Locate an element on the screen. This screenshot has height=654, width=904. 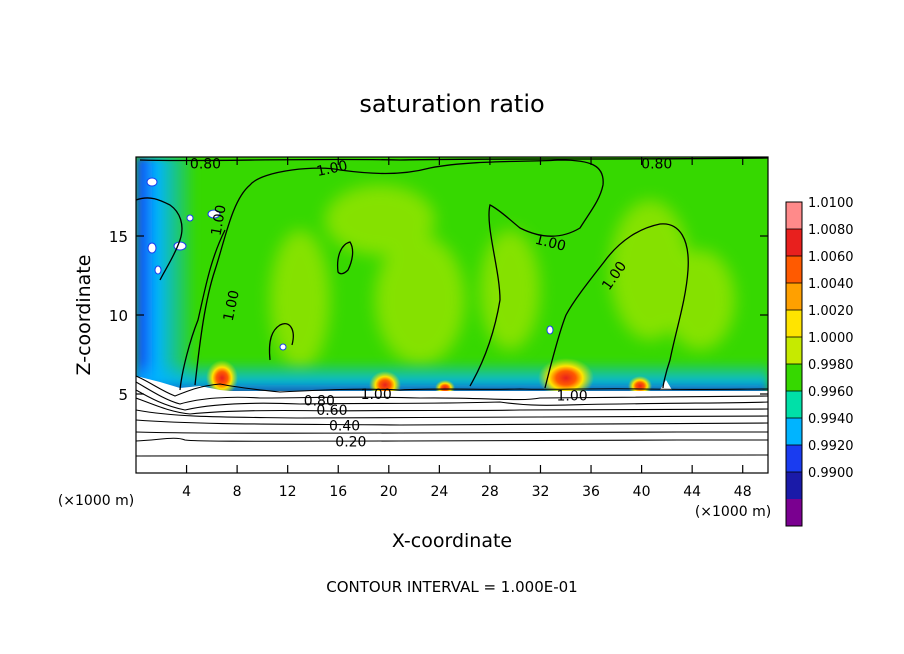
x-tick-label: 16 is located at coordinates (338, 492).